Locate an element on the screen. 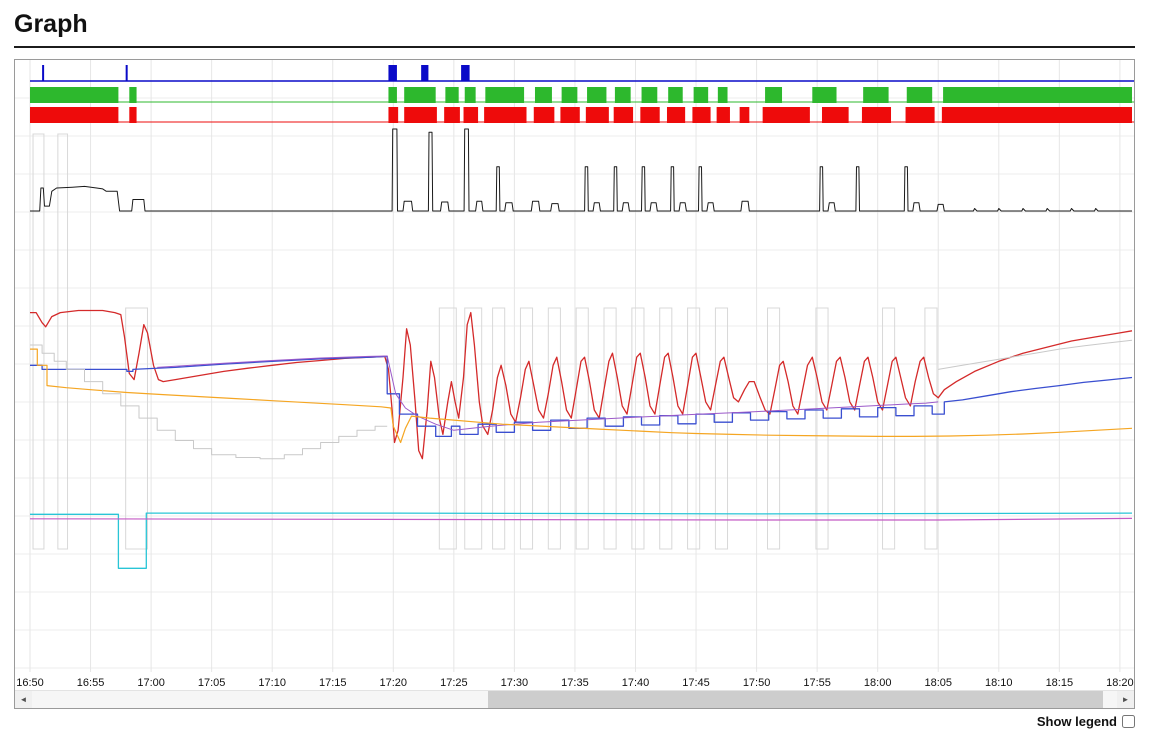 This screenshot has height=738, width=1149. x-tick-label: 17:40 is located at coordinates (636, 683).